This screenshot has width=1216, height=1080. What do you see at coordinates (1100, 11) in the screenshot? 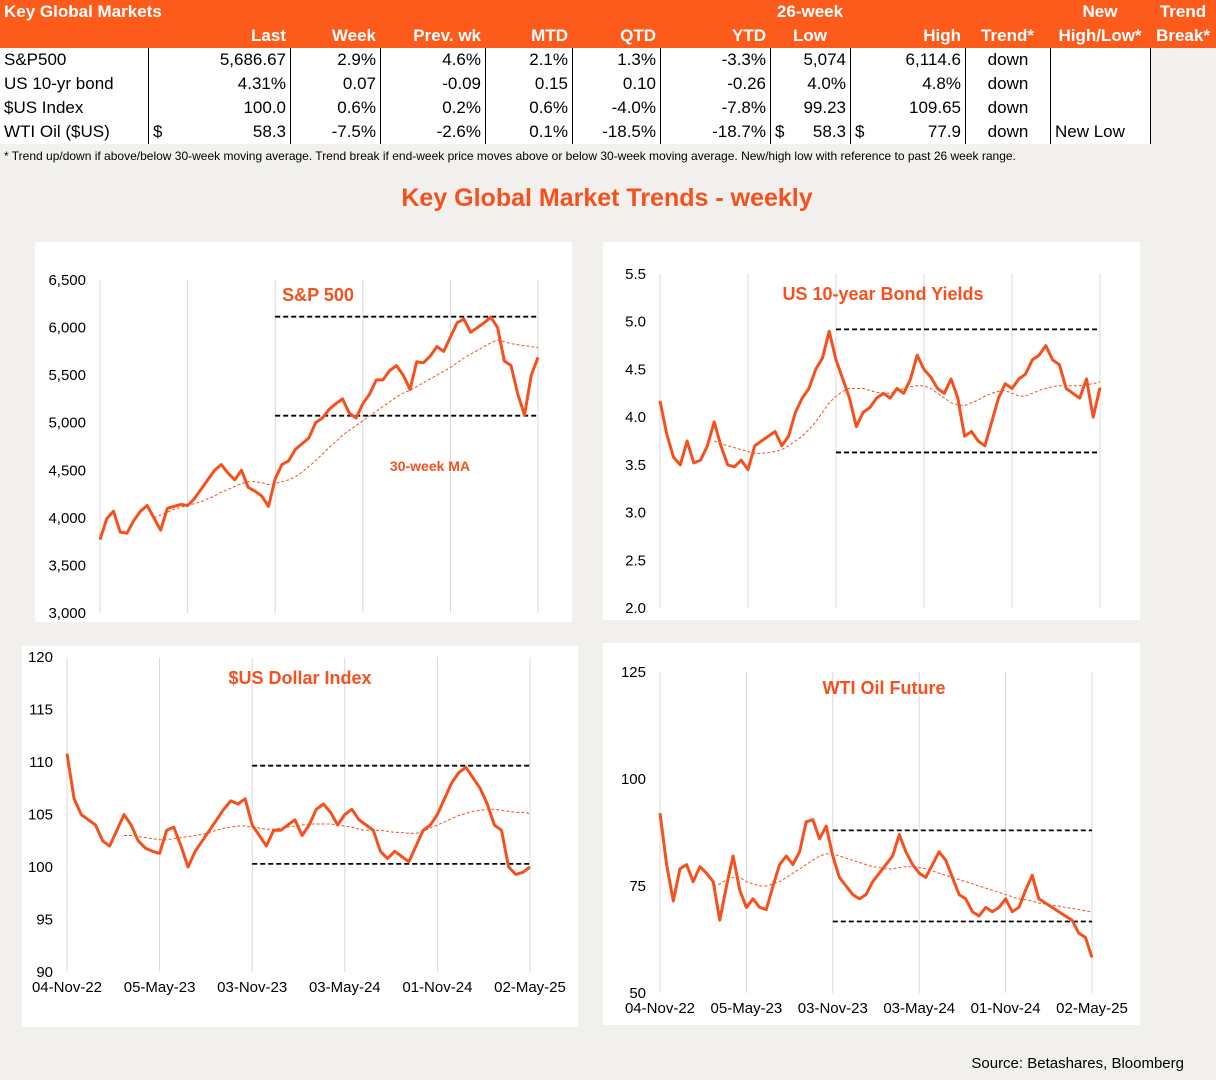
I see `column-header: New` at bounding box center [1100, 11].